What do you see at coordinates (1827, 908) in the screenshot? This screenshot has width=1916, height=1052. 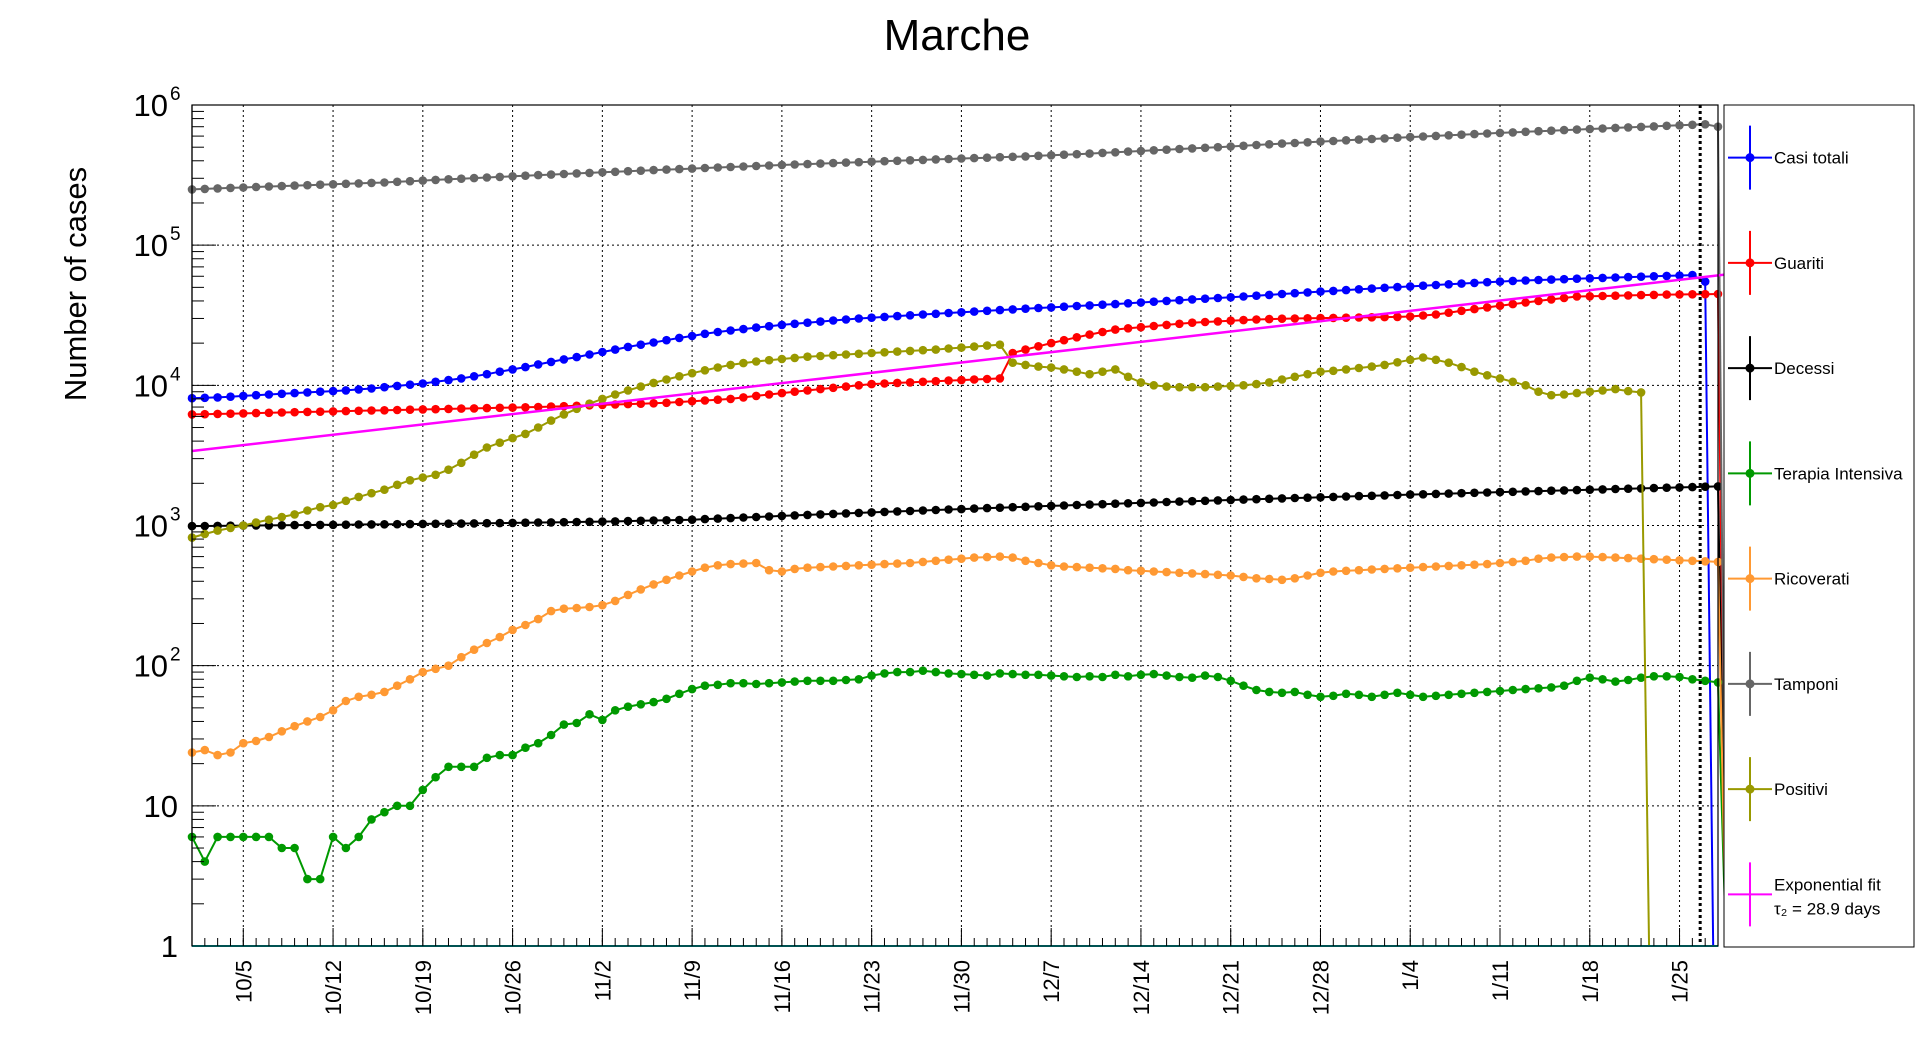 I see `legend-label-fit: τ₂ = 28.9 days` at bounding box center [1827, 908].